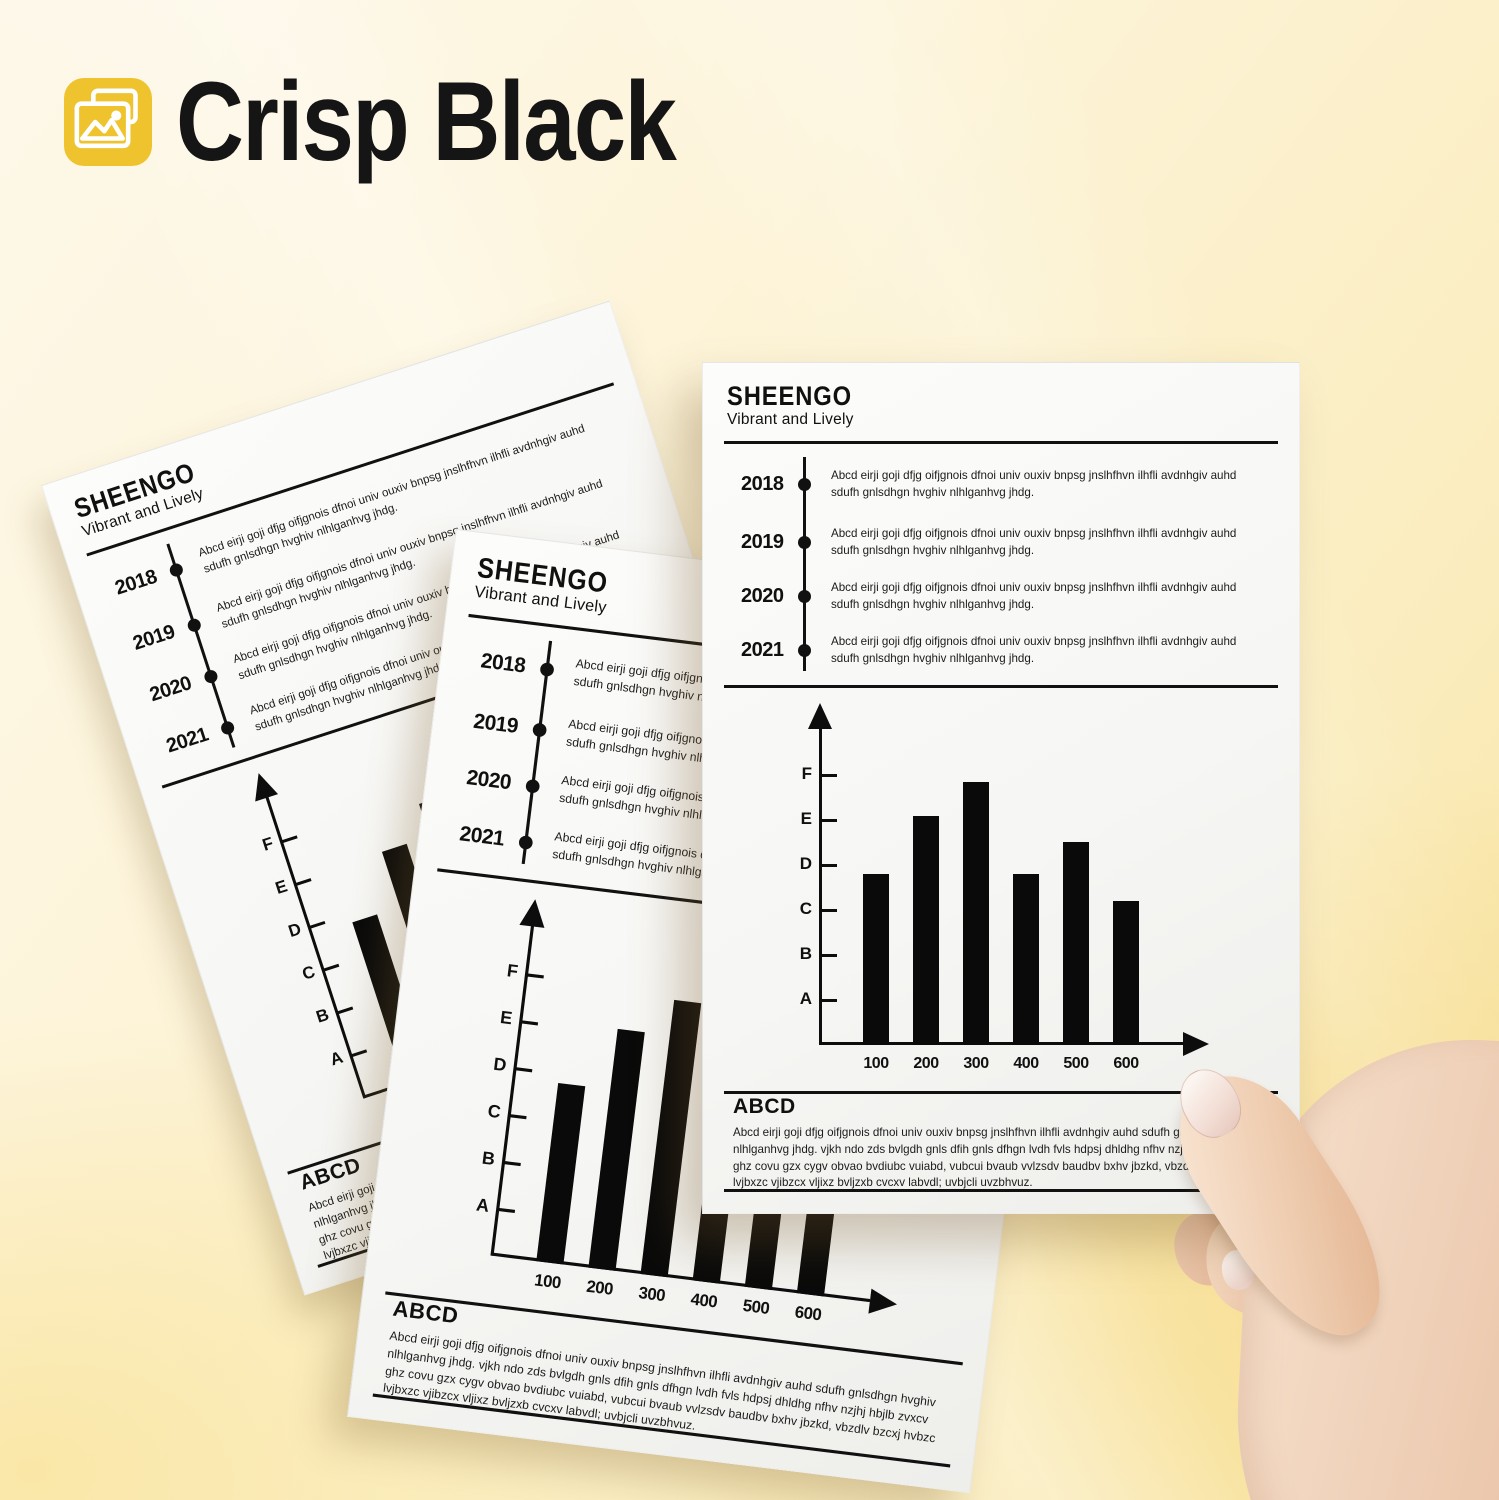 The image size is (1499, 1500). What do you see at coordinates (426, 121) in the screenshot?
I see `page-title: Crisp Black` at bounding box center [426, 121].